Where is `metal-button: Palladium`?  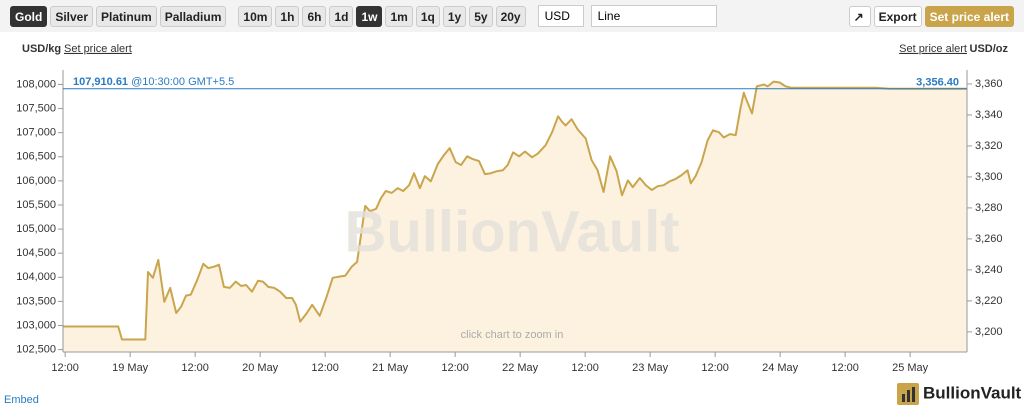
metal-button: Palladium is located at coordinates (193, 16).